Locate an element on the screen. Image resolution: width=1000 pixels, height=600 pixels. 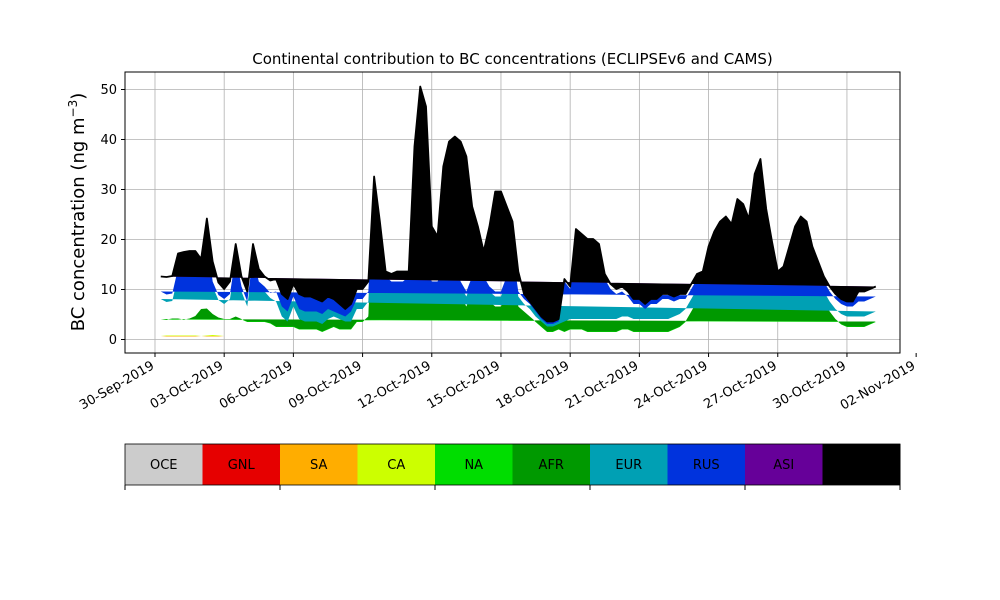
legend-swatch-aus is located at coordinates (861, 464).